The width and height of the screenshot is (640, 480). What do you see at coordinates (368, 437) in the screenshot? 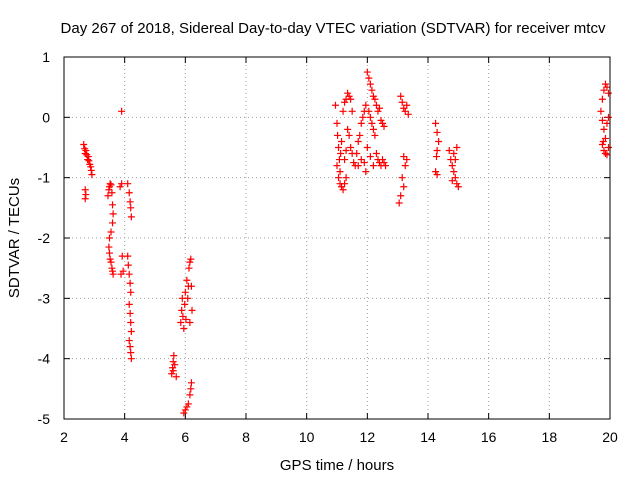
I see `x-tick-label: 12` at bounding box center [368, 437].